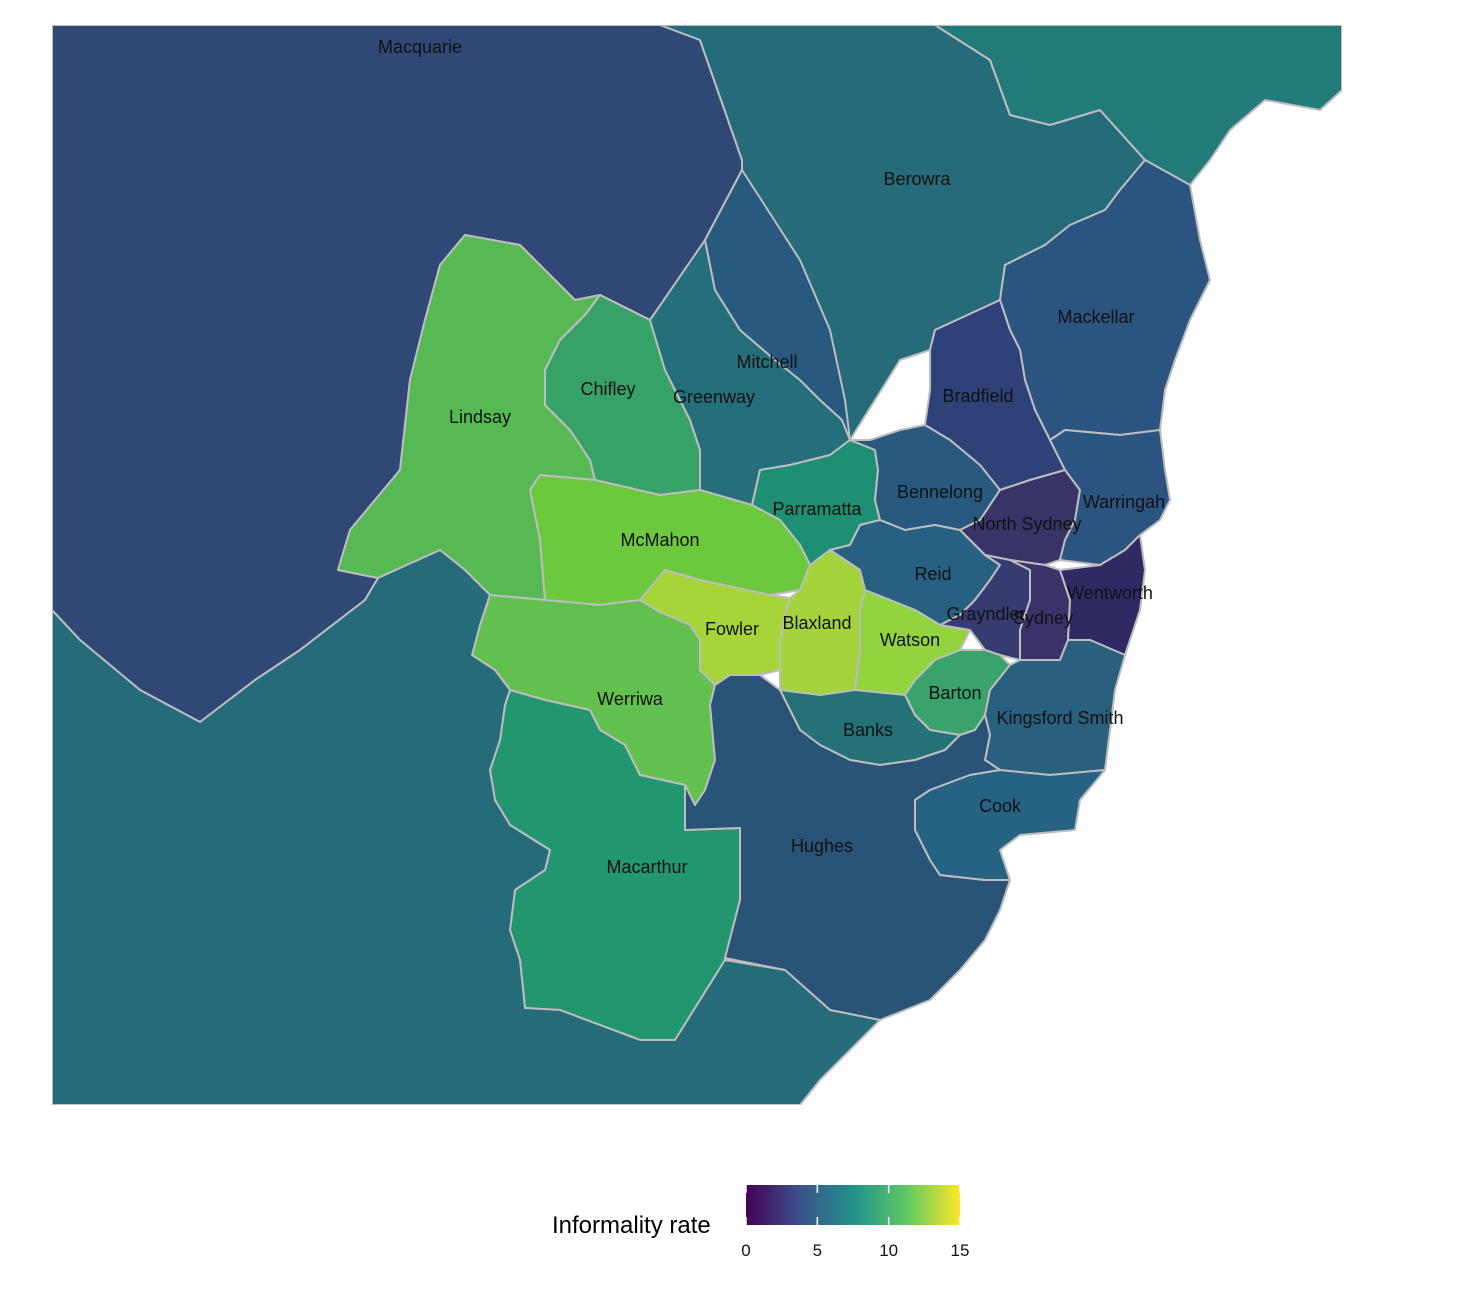 The height and width of the screenshot is (1302, 1473). I want to click on label-mitchell: Mitchell, so click(766, 362).